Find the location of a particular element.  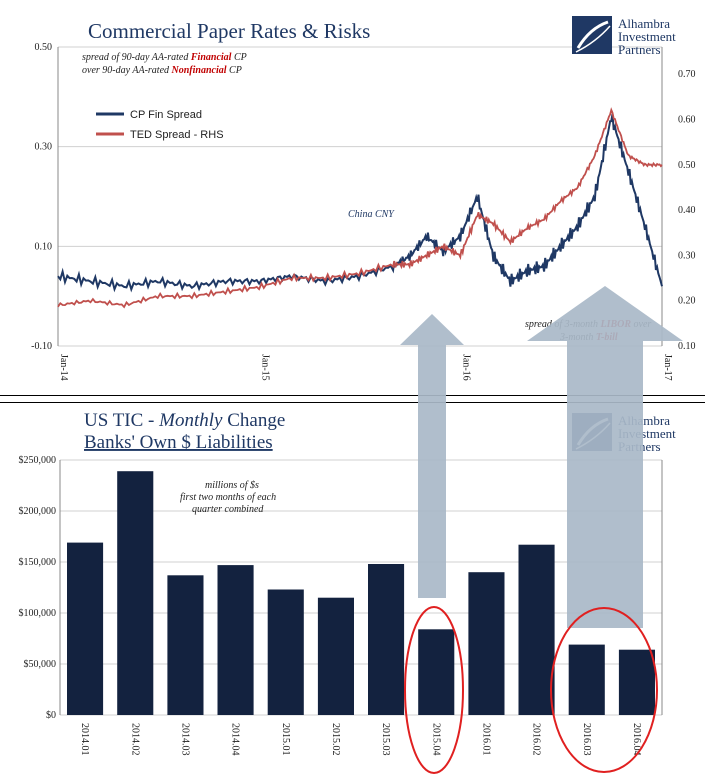

bottom-y-tick-label: $250,000 is located at coordinates (38, 460).